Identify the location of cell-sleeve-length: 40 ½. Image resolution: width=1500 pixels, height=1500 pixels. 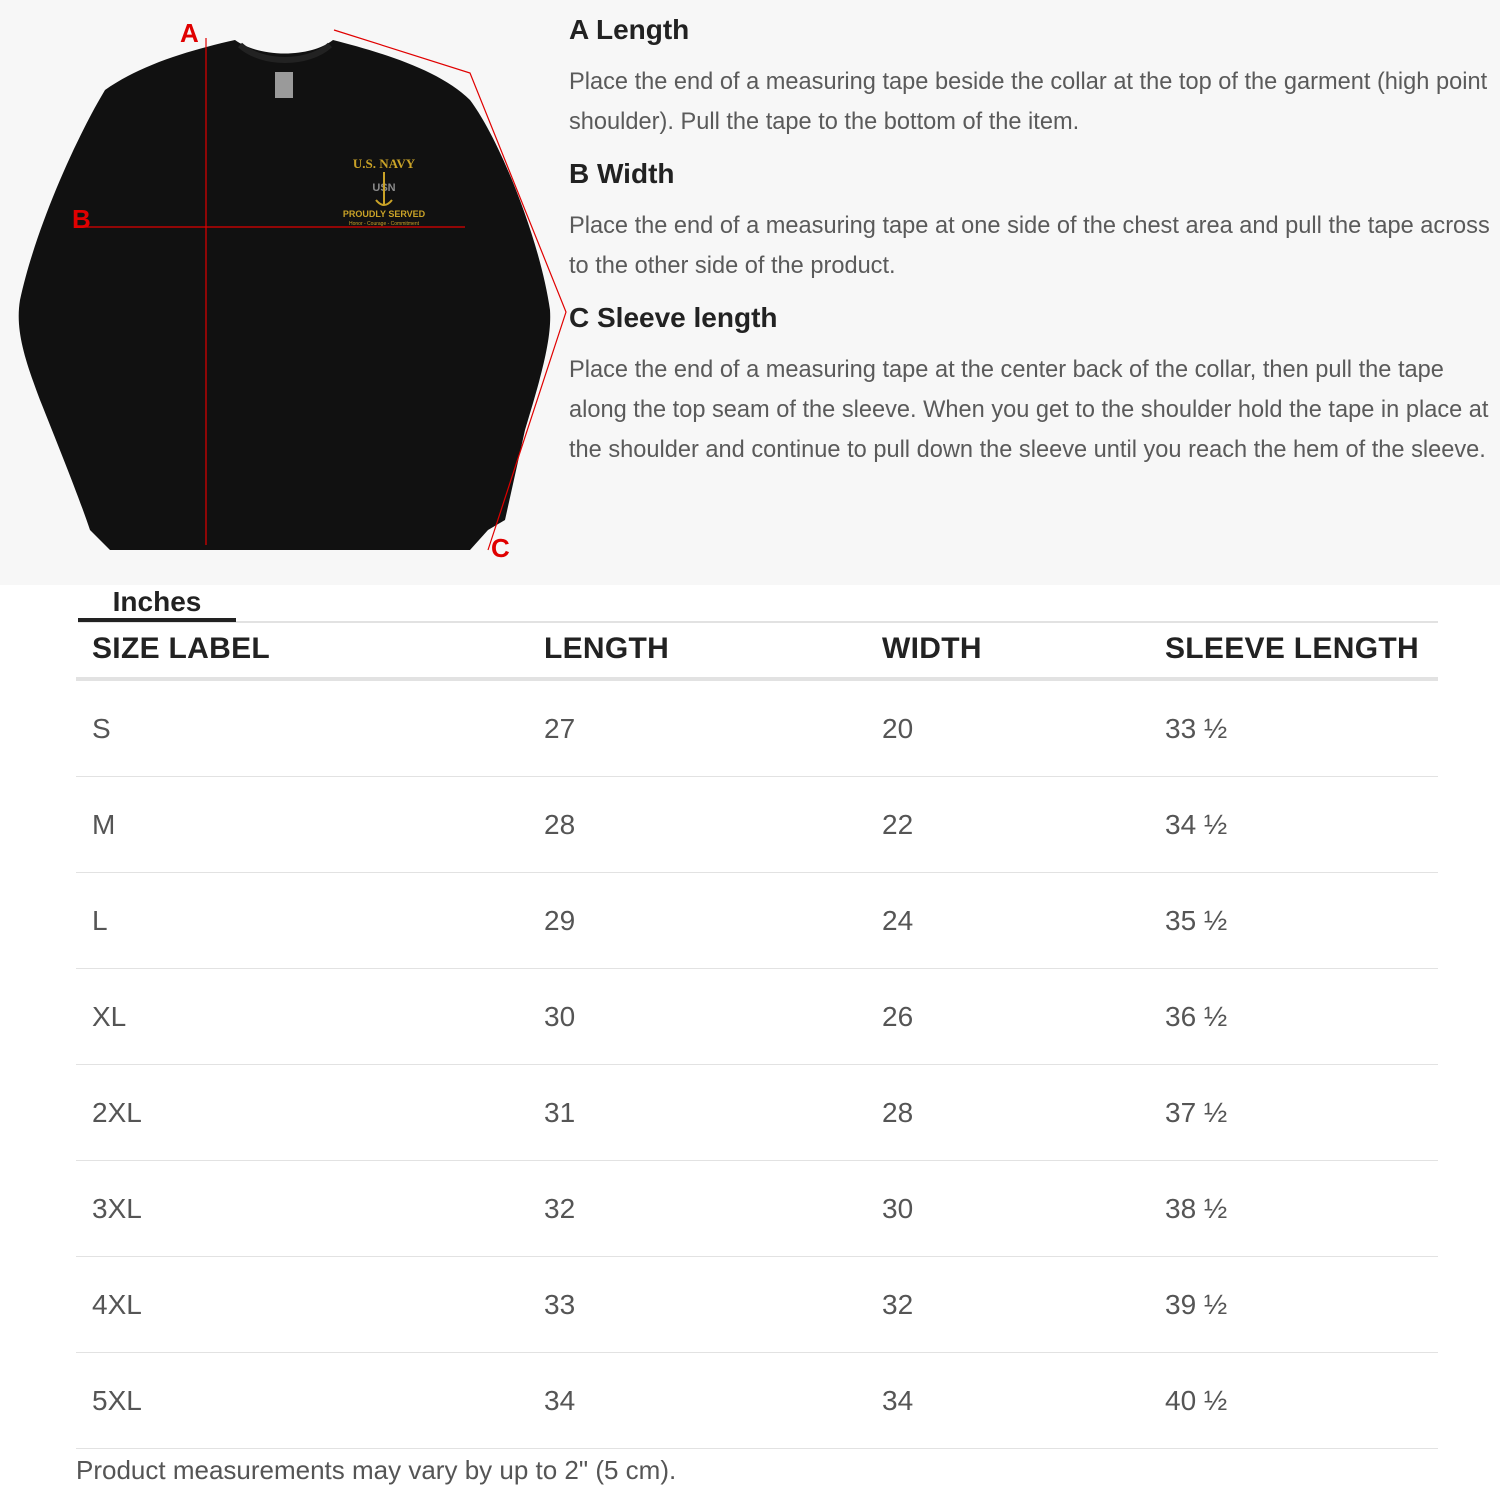
(1293, 1400).